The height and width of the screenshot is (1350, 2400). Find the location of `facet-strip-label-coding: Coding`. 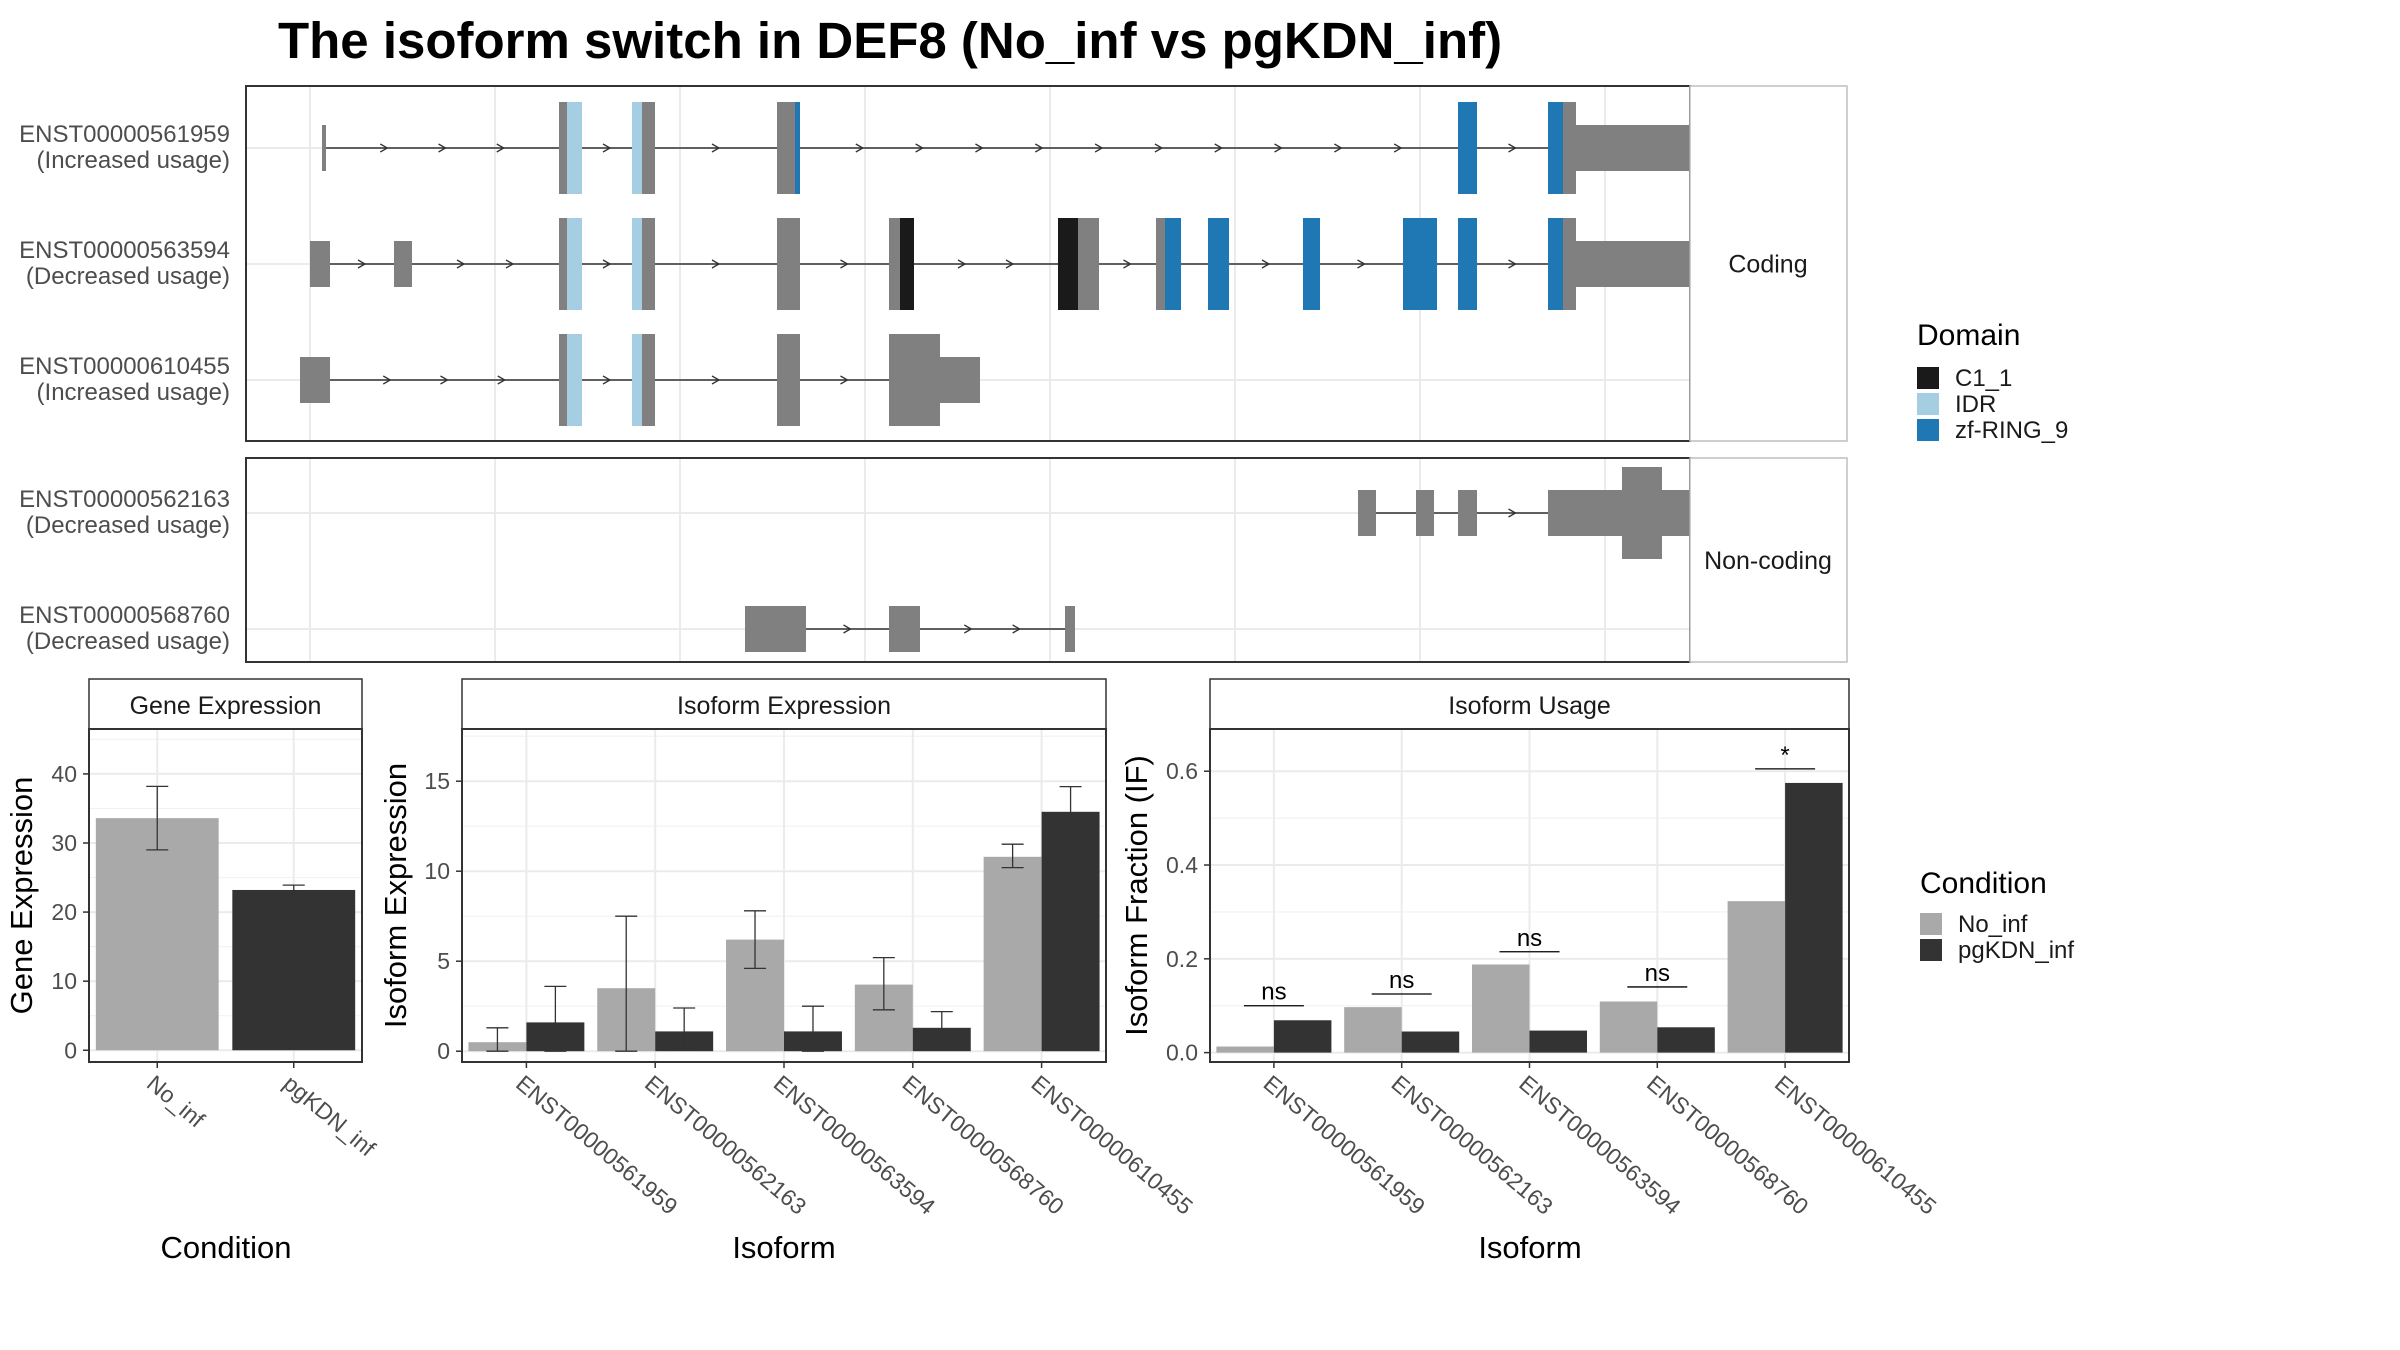

facet-strip-label-coding: Coding is located at coordinates (1767, 265).